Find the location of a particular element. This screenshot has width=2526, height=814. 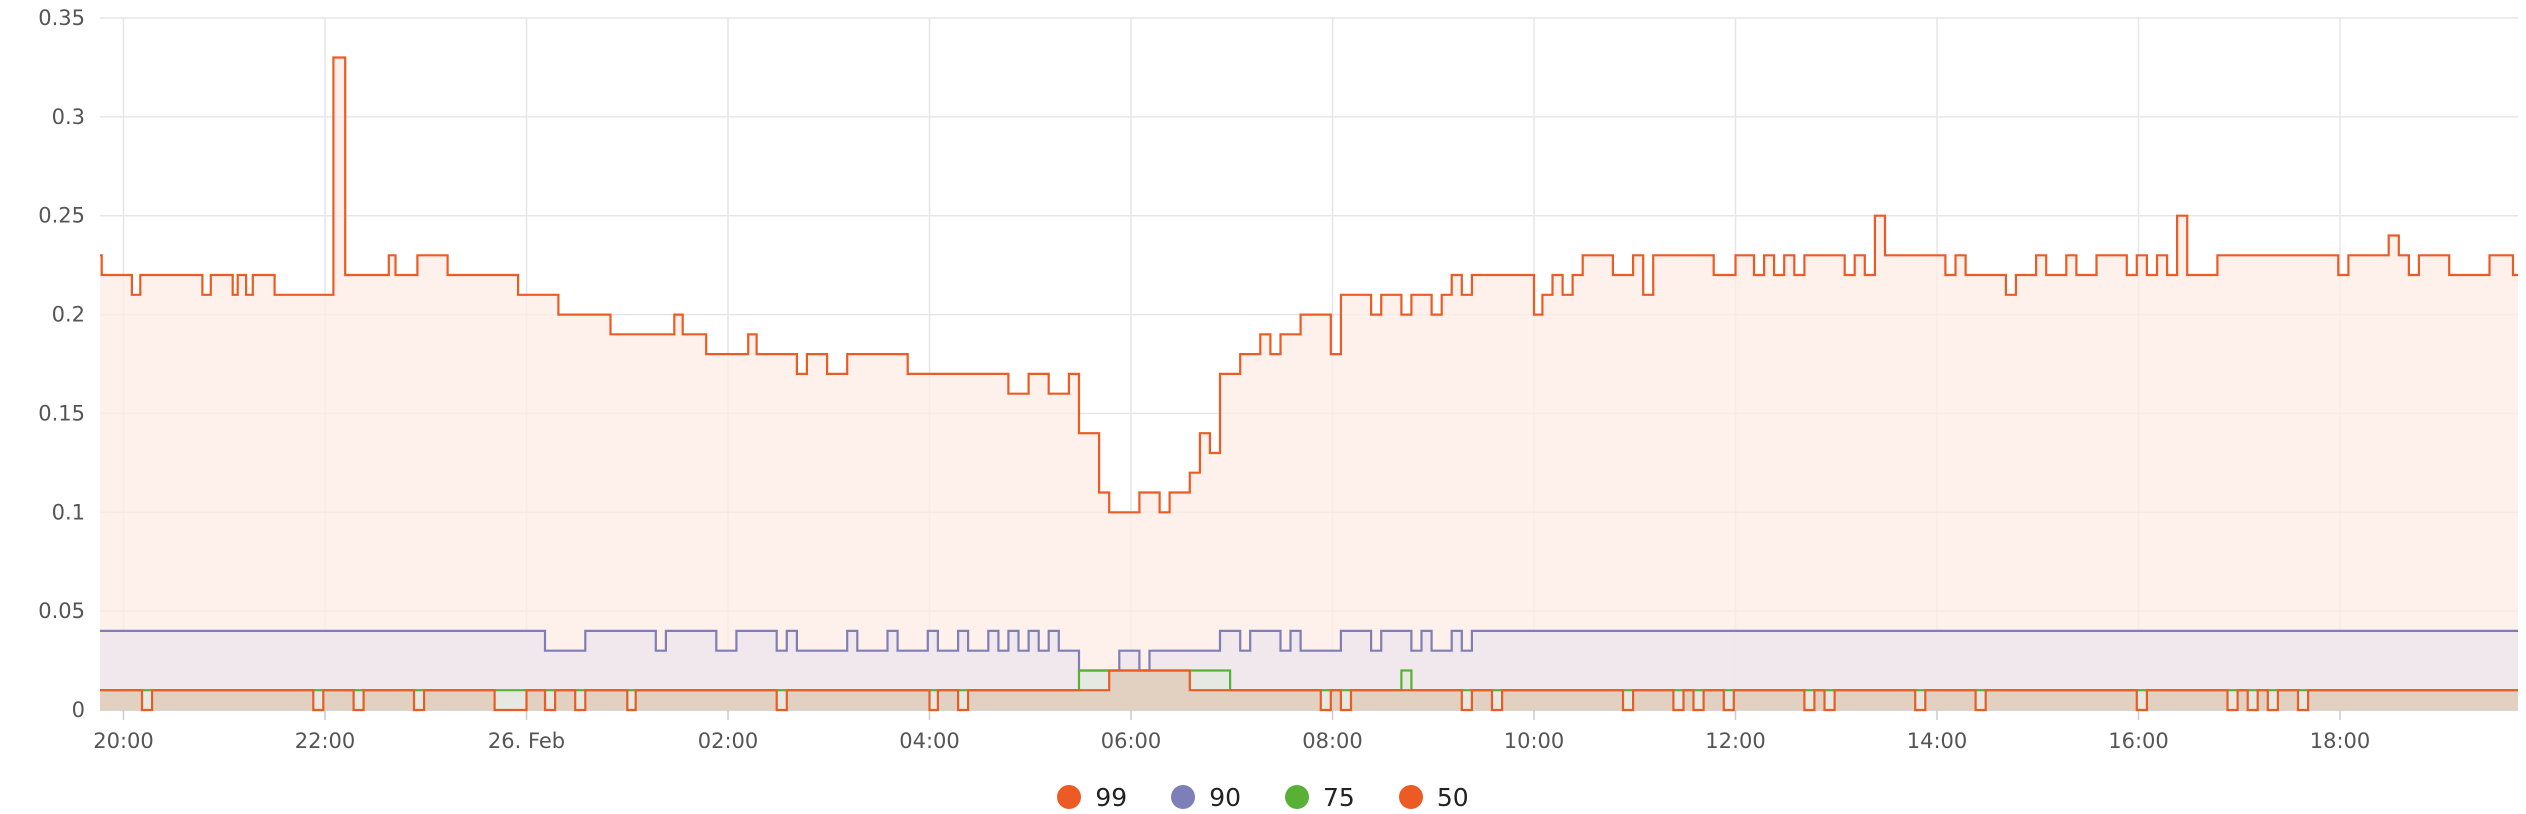

legend-label-75: 75 is located at coordinates (1339, 797).